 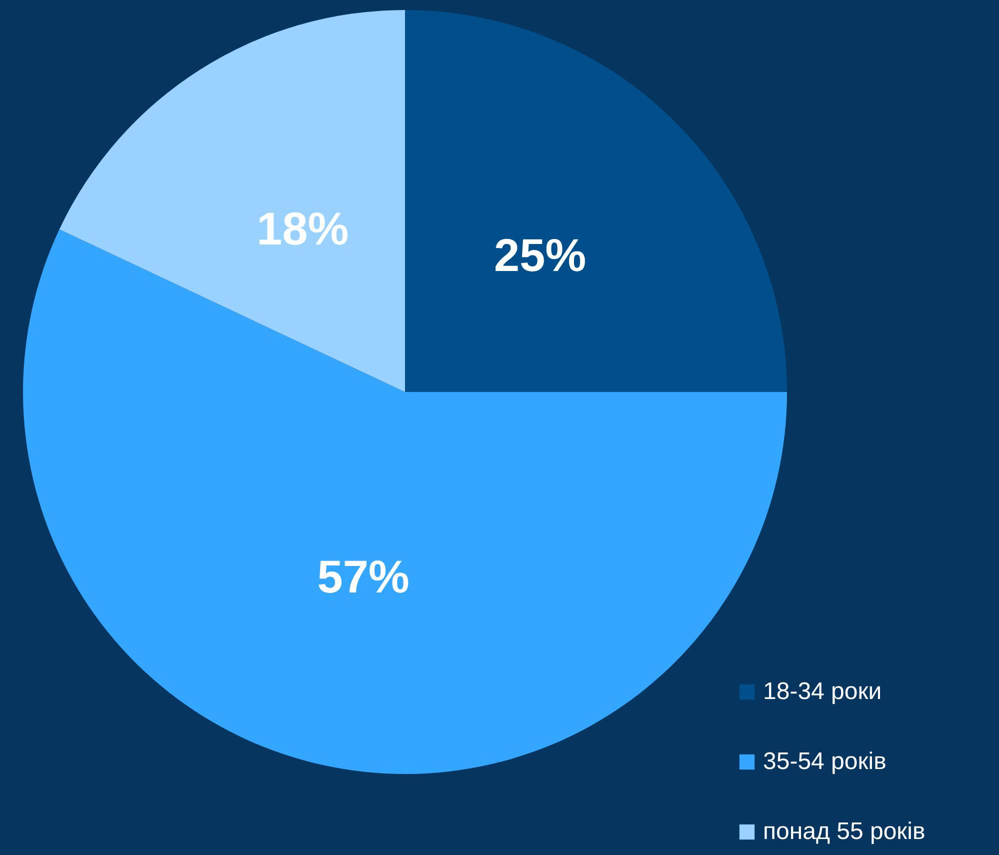 What do you see at coordinates (824, 761) in the screenshot?
I see `legend-label: 35-54 років` at bounding box center [824, 761].